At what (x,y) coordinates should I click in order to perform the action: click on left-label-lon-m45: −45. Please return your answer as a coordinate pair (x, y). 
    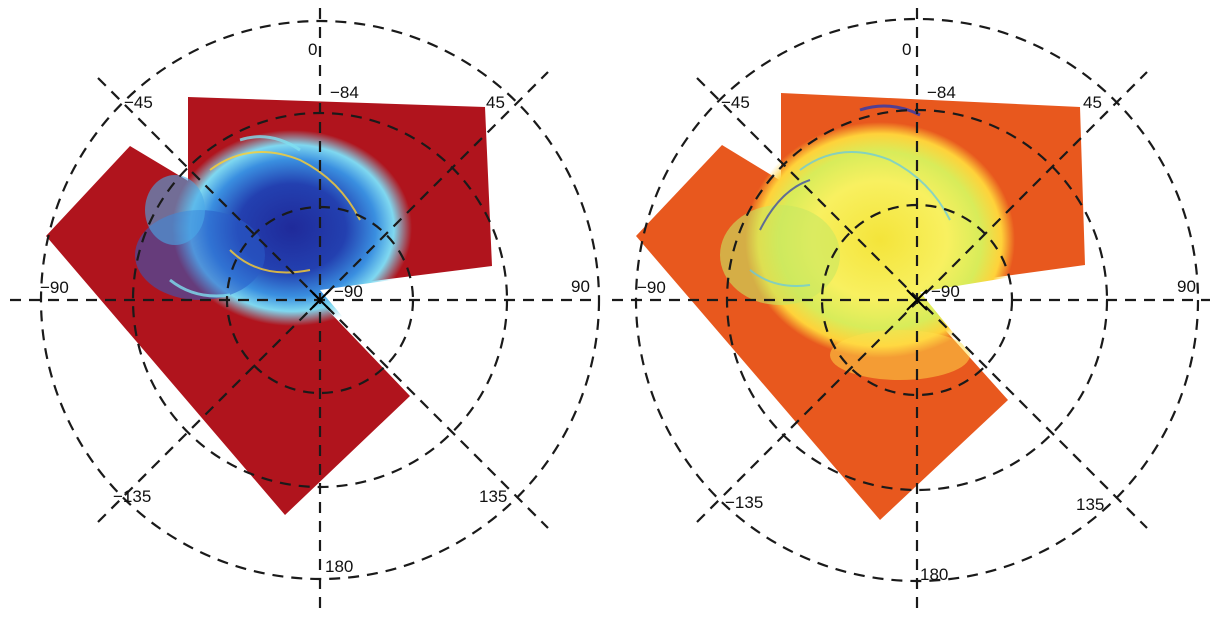
    Looking at the image, I should click on (138, 102).